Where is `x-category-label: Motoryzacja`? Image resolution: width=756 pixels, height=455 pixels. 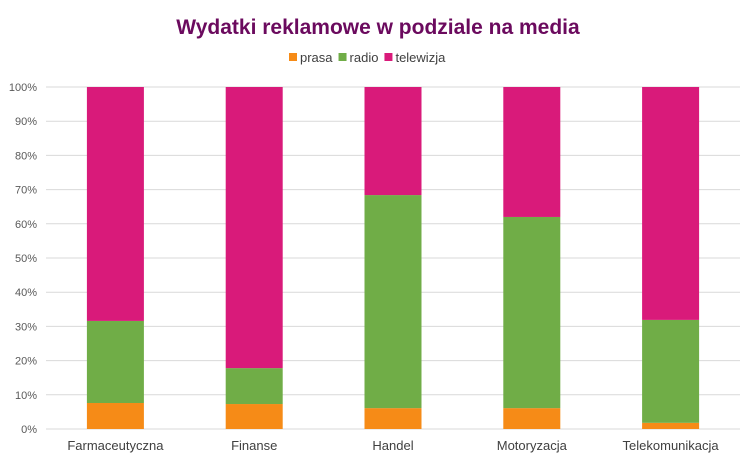
x-category-label: Motoryzacja is located at coordinates (532, 445).